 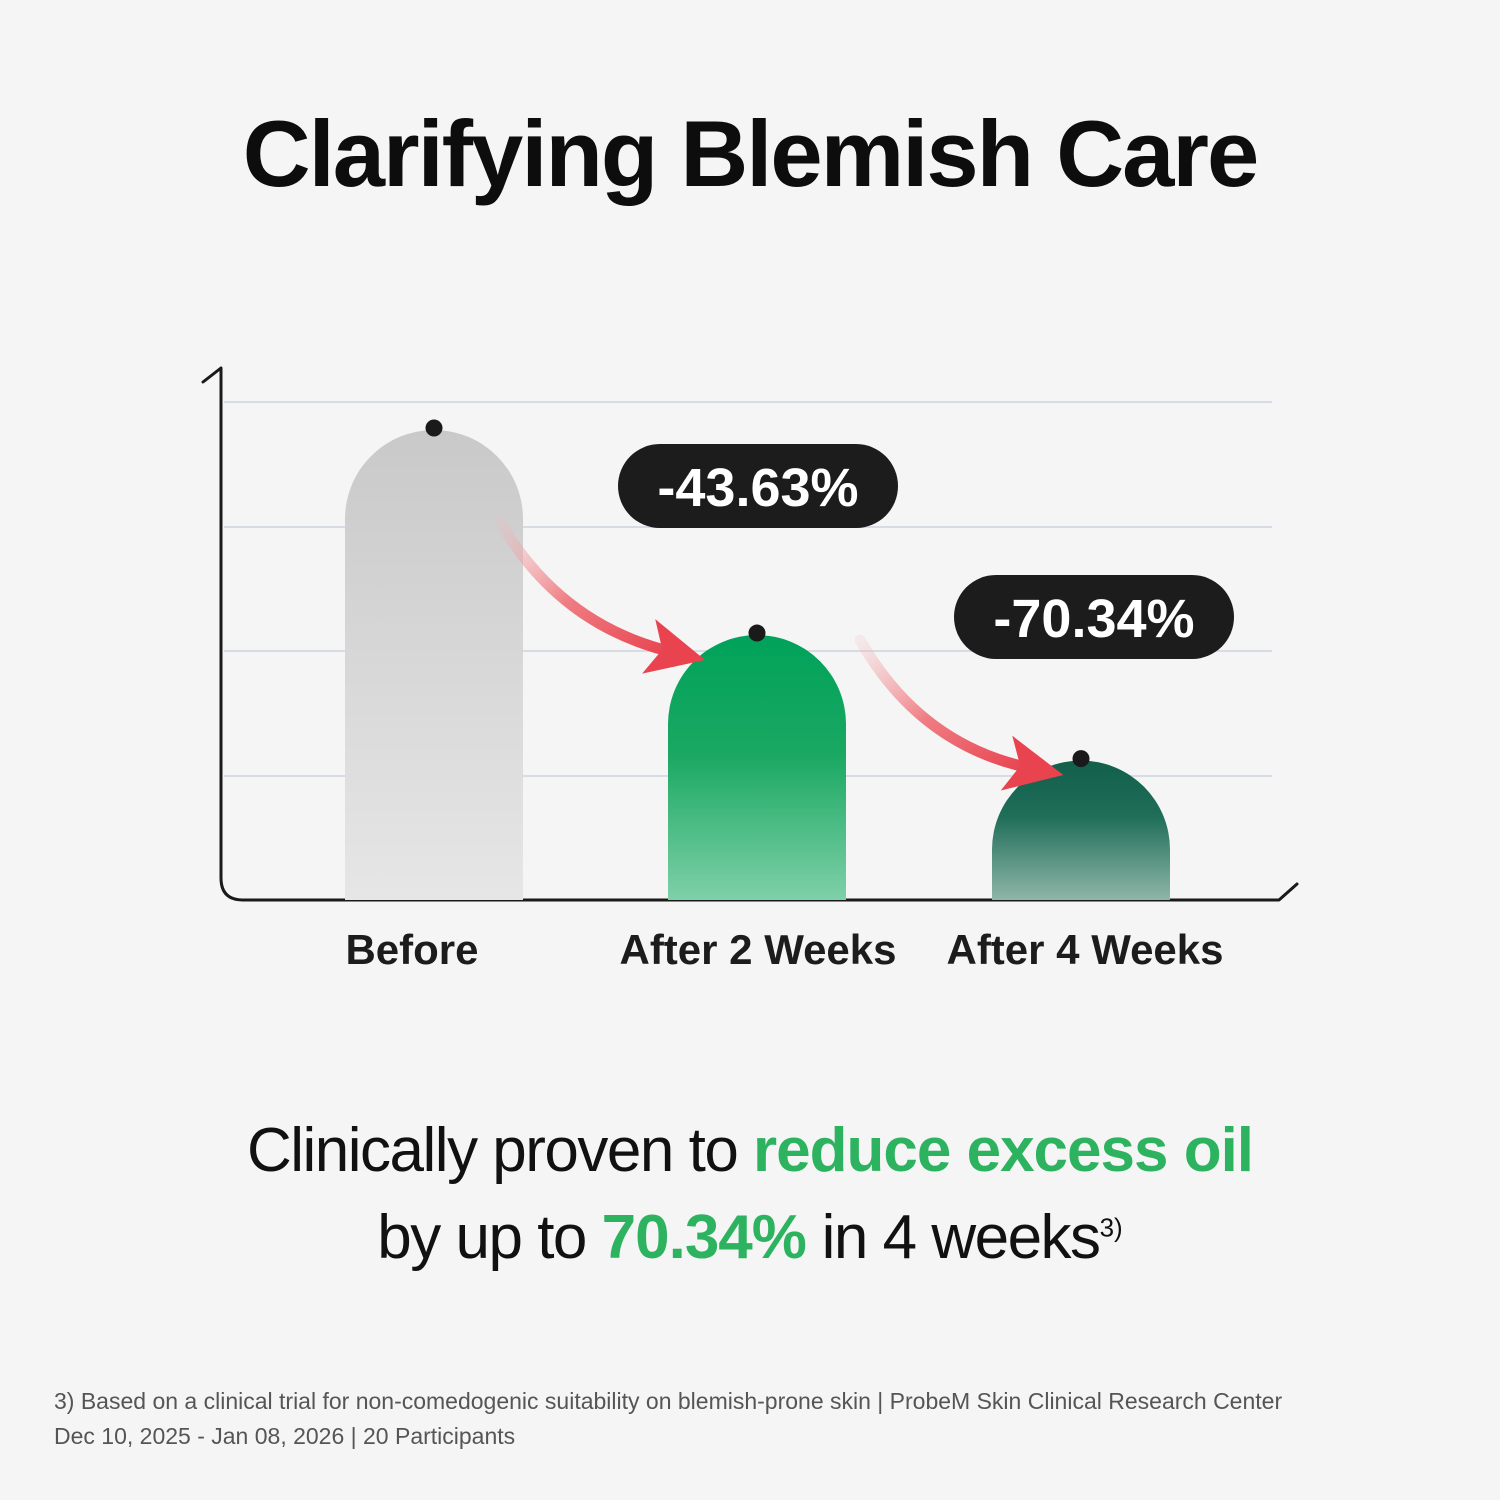 I want to click on claim-highlight-reduce-oil: reduce excess oil, so click(x=1003, y=1150).